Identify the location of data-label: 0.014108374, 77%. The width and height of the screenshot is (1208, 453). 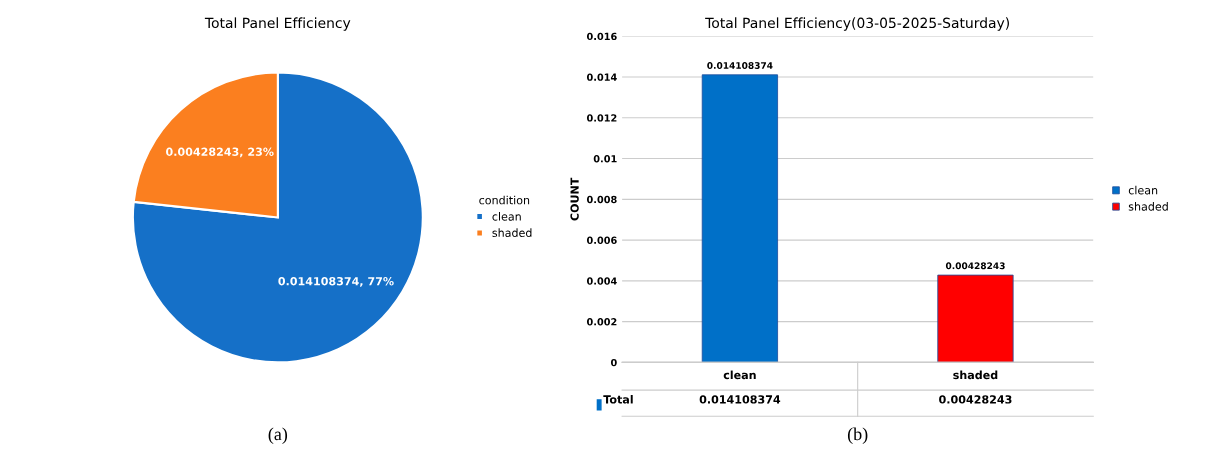
(336, 281).